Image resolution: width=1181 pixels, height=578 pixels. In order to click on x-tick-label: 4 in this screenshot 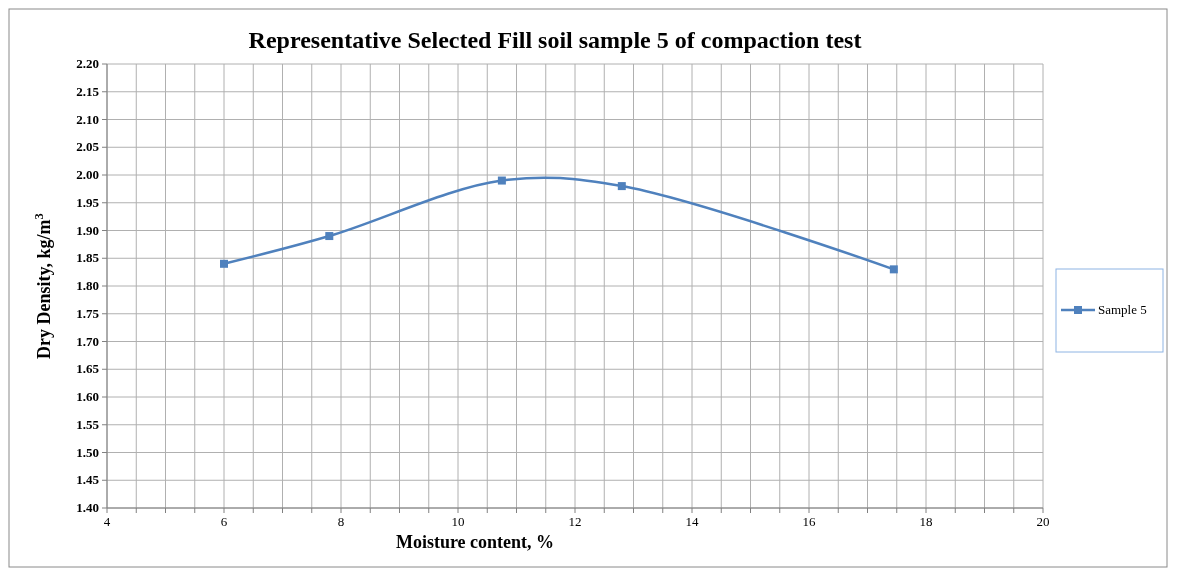, I will do `click(107, 521)`.